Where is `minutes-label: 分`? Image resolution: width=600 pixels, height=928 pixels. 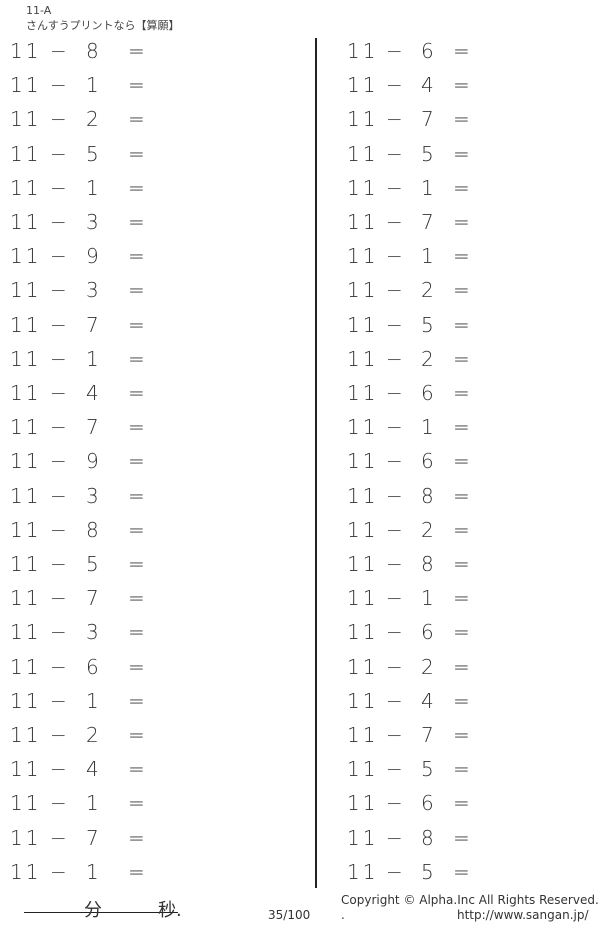
minutes-label: 分 is located at coordinates (93, 910).